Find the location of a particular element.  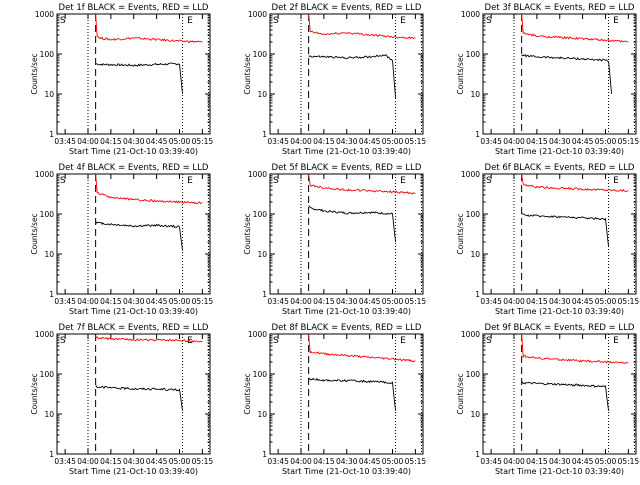

plot-title: Det 2f BLACK = Events, RED = LLD is located at coordinates (347, 8).